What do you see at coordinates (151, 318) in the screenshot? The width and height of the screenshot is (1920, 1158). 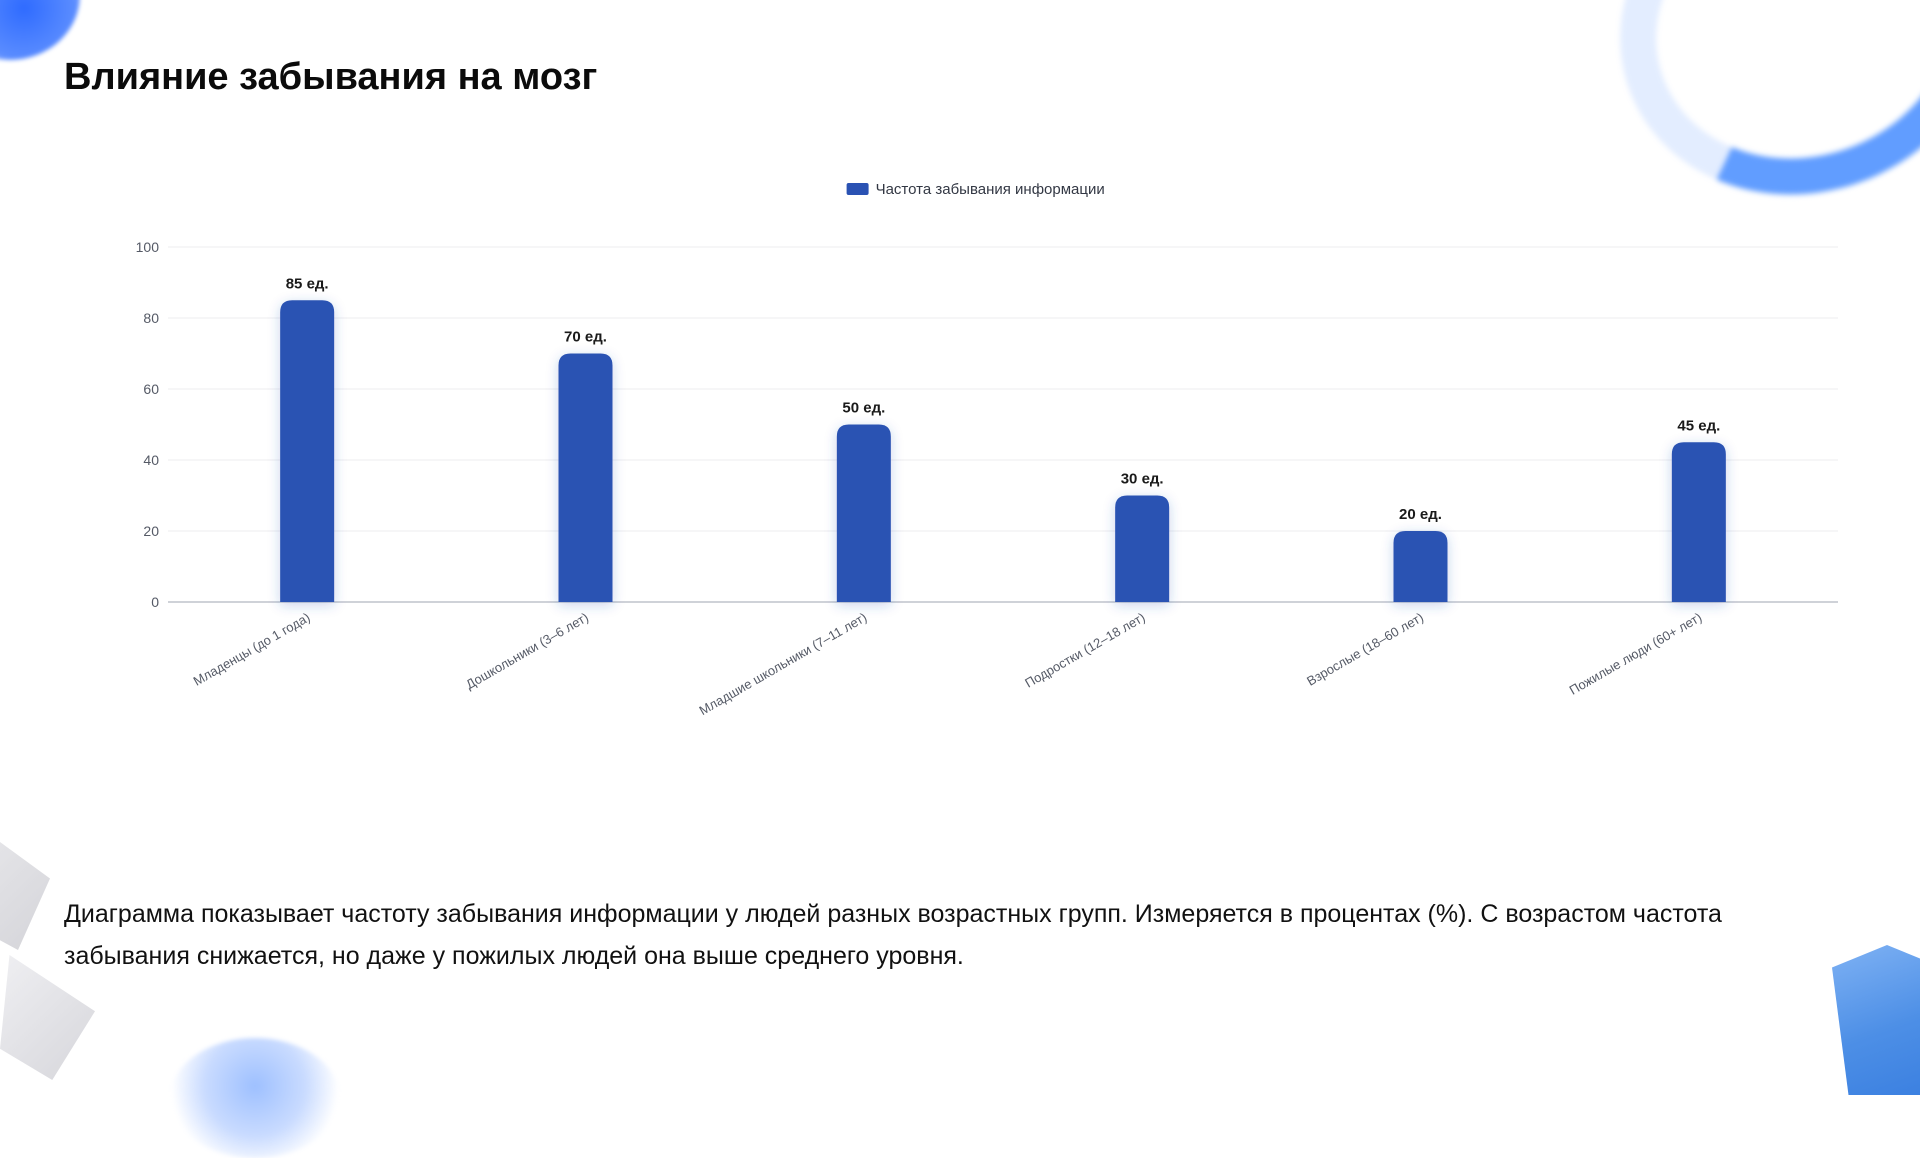 I see `y-tick-label: 80` at bounding box center [151, 318].